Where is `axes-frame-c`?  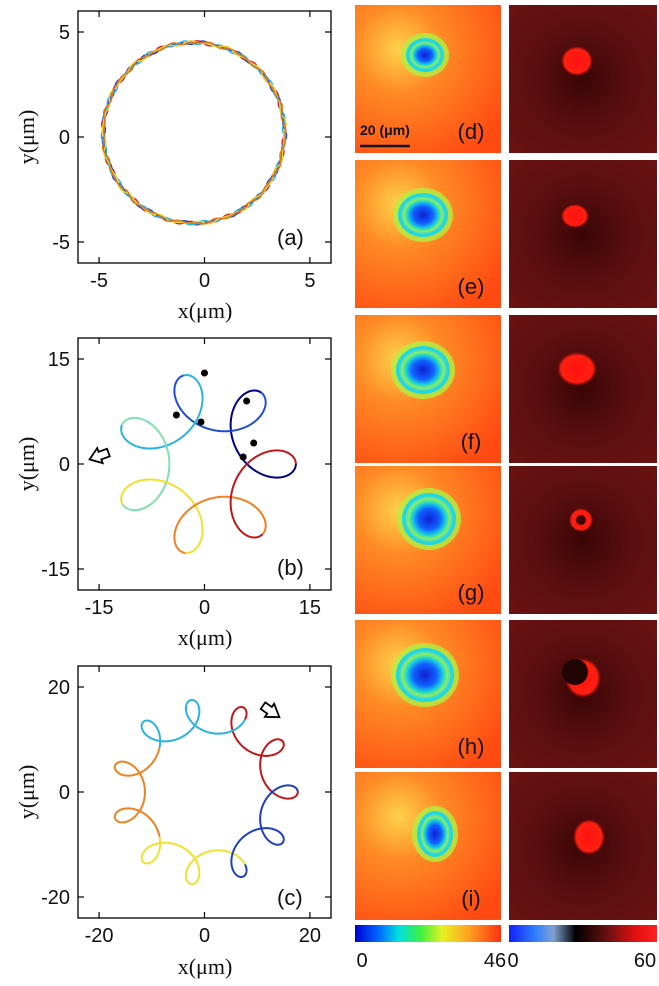 axes-frame-c is located at coordinates (204, 792).